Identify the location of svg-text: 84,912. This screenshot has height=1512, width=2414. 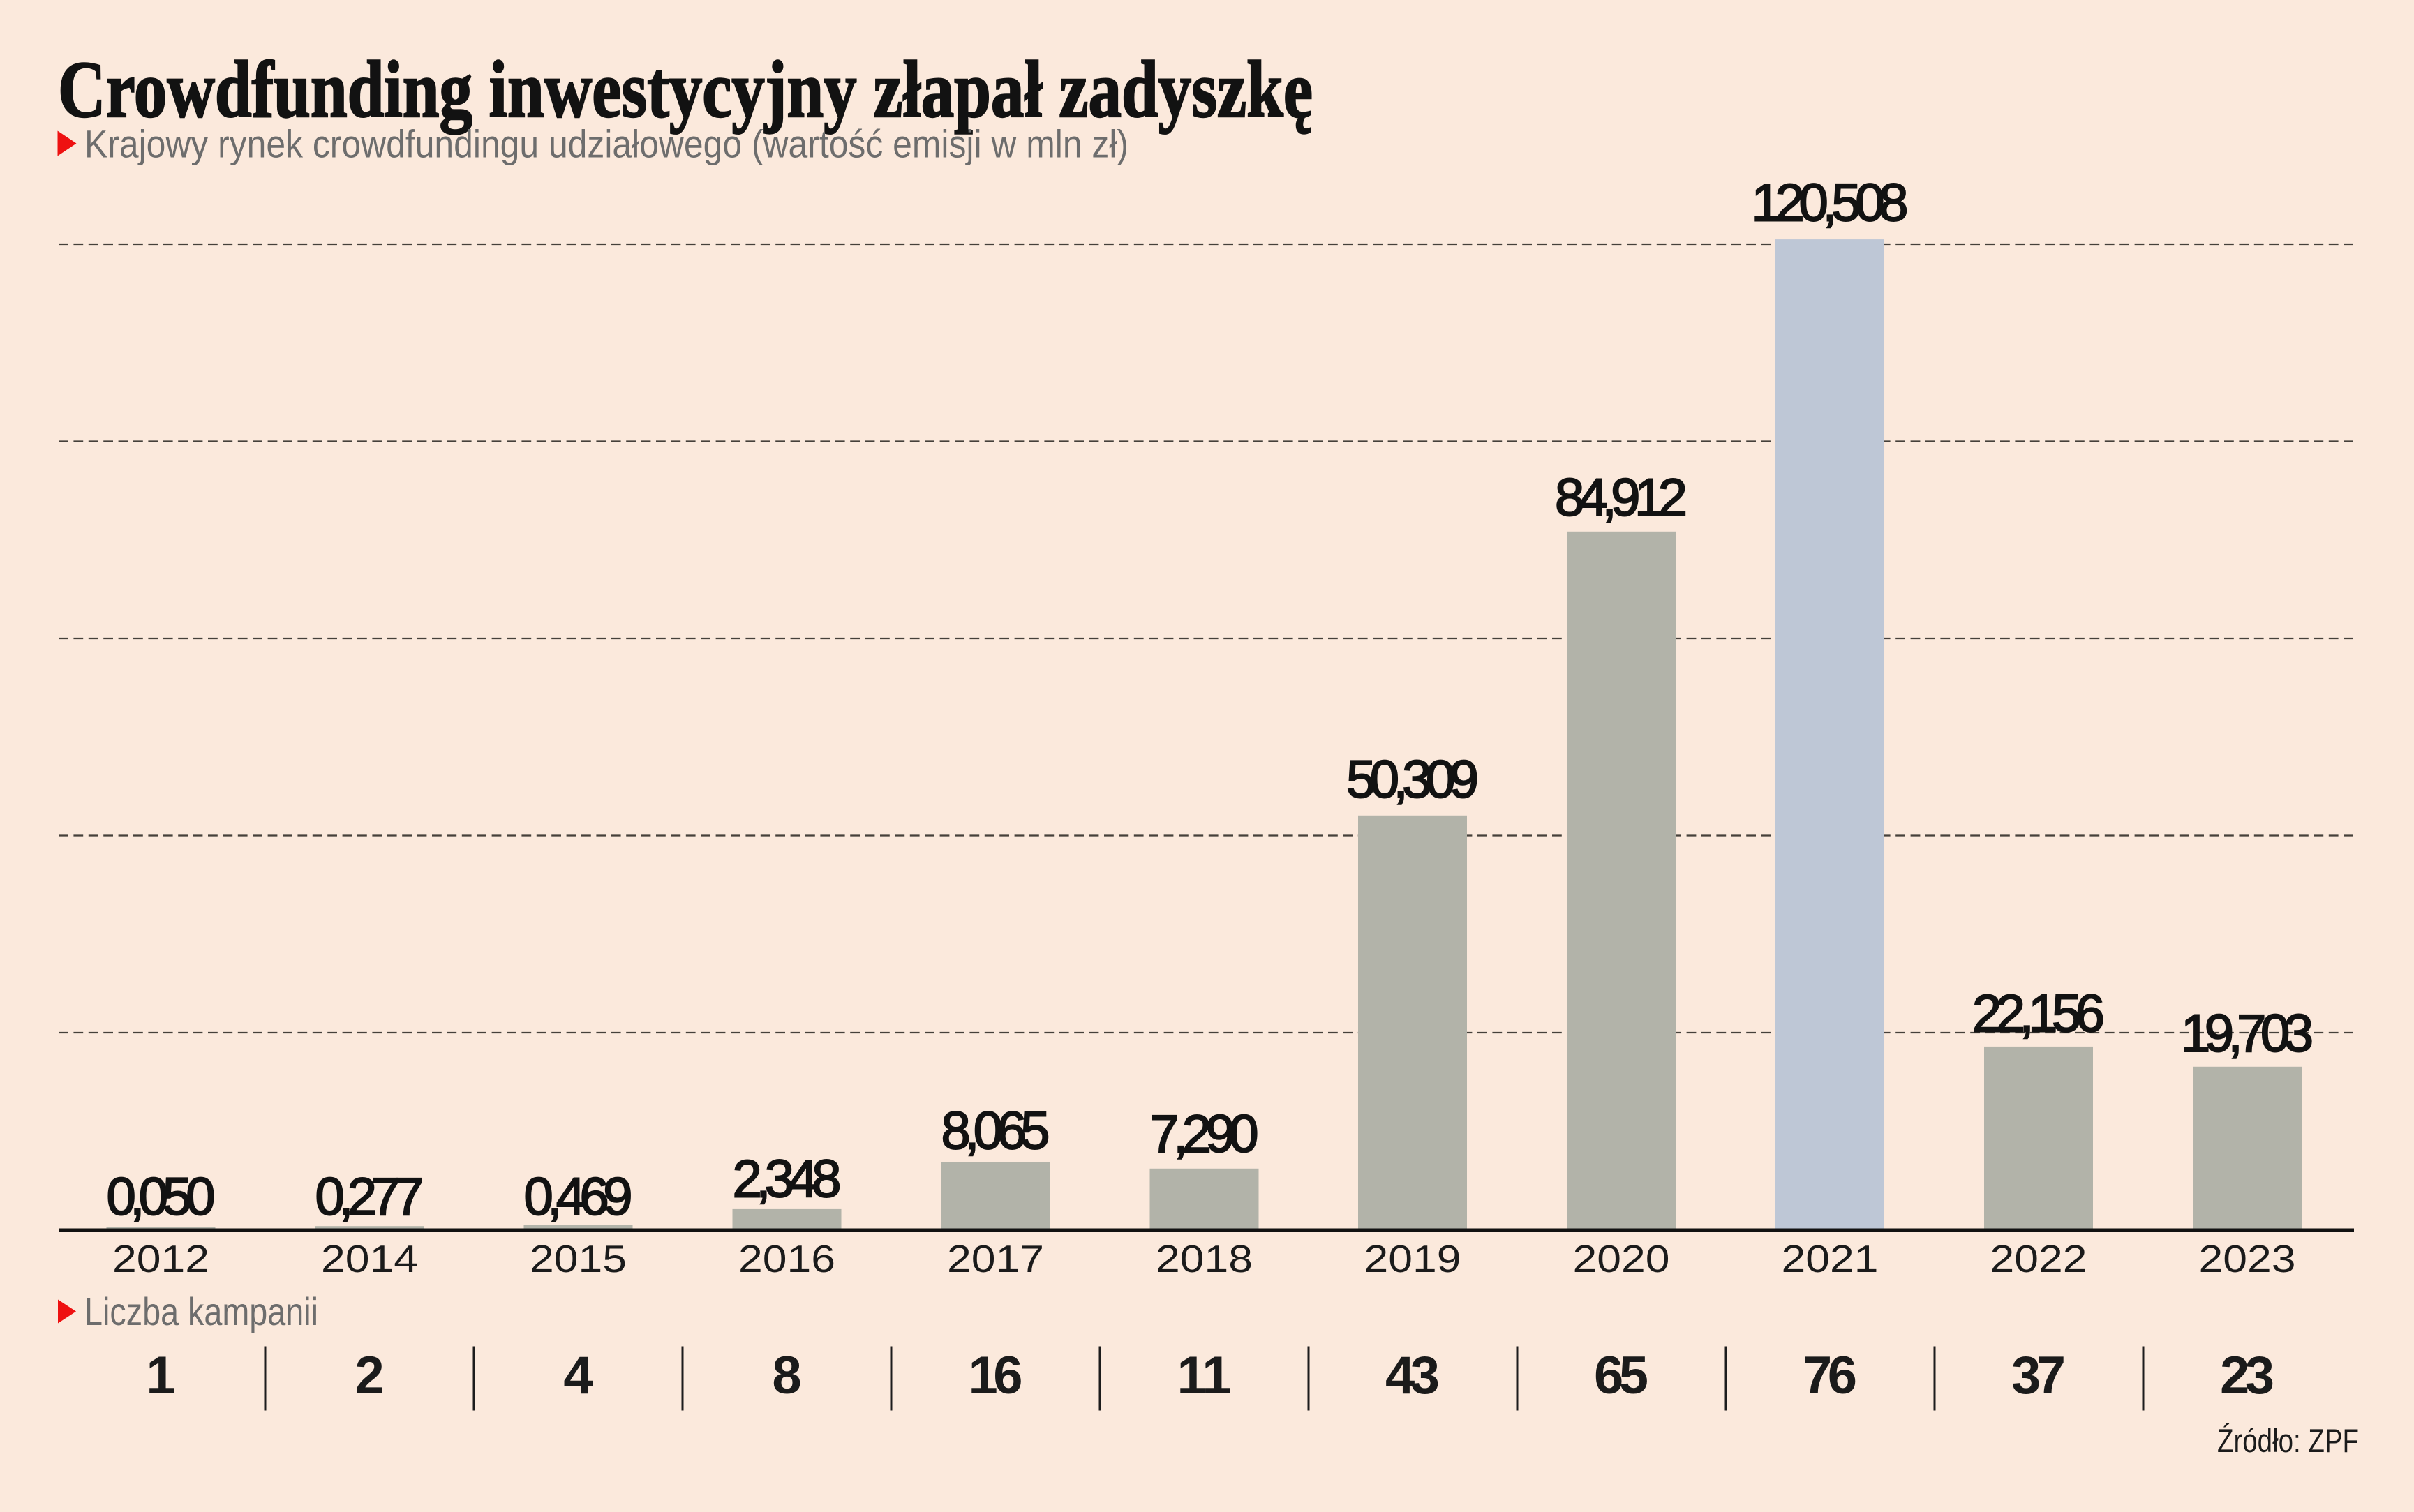
(1621, 497).